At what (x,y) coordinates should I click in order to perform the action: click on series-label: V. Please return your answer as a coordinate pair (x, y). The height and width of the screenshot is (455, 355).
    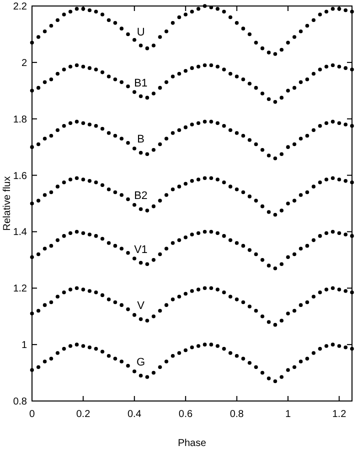
    Looking at the image, I should click on (141, 306).